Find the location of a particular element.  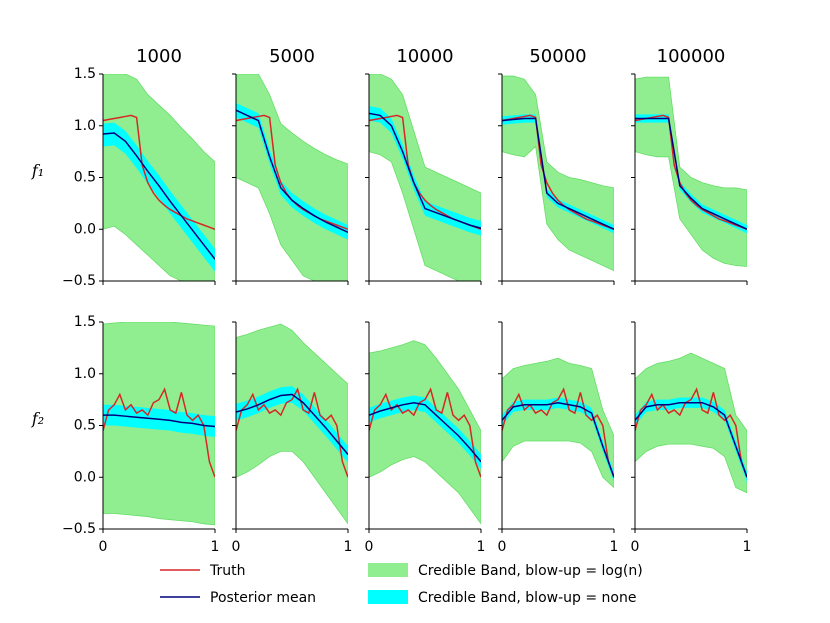

panel: 50000 is located at coordinates (556, 165).